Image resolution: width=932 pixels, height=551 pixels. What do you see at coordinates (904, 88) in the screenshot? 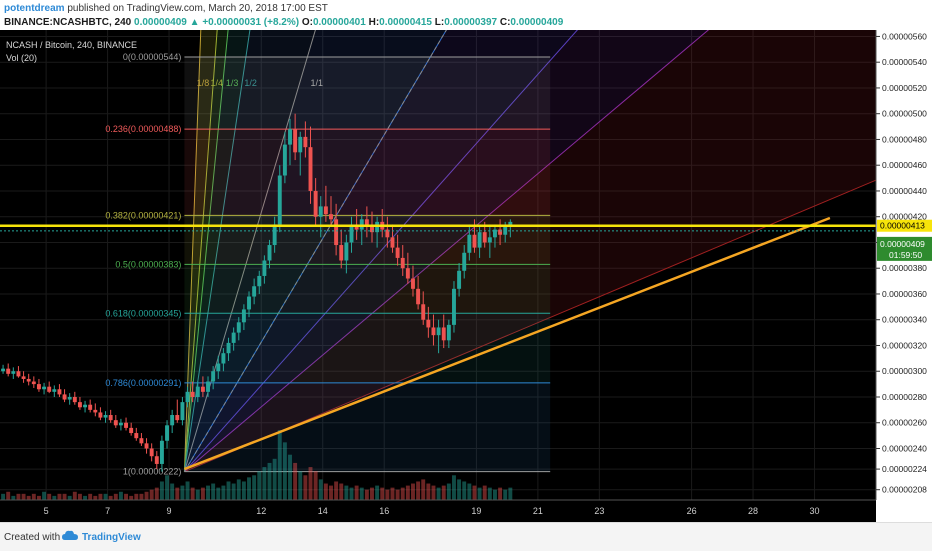
I see `y-tick-label: 0.00000520` at bounding box center [904, 88].